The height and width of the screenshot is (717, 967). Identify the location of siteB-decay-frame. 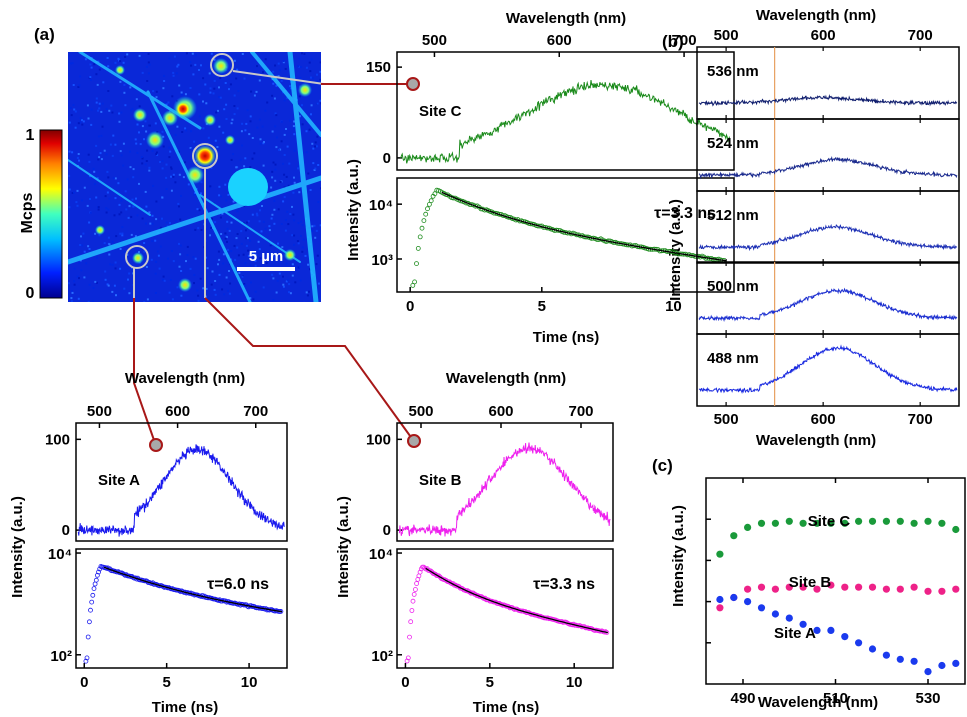
(505, 608).